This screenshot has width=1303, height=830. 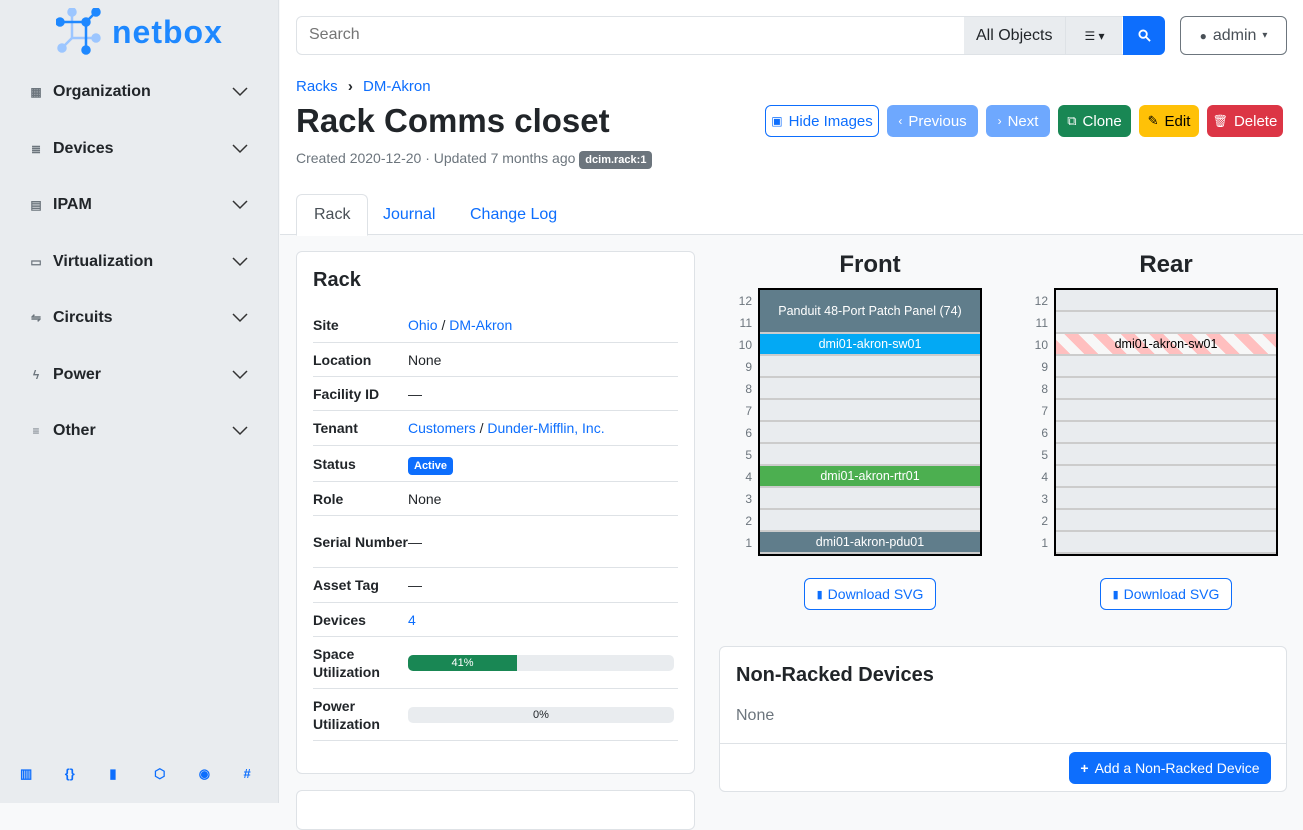 I want to click on row-tenant: Tenant Customers / Dunder-Mifflin, Inc., so click(x=495, y=428).